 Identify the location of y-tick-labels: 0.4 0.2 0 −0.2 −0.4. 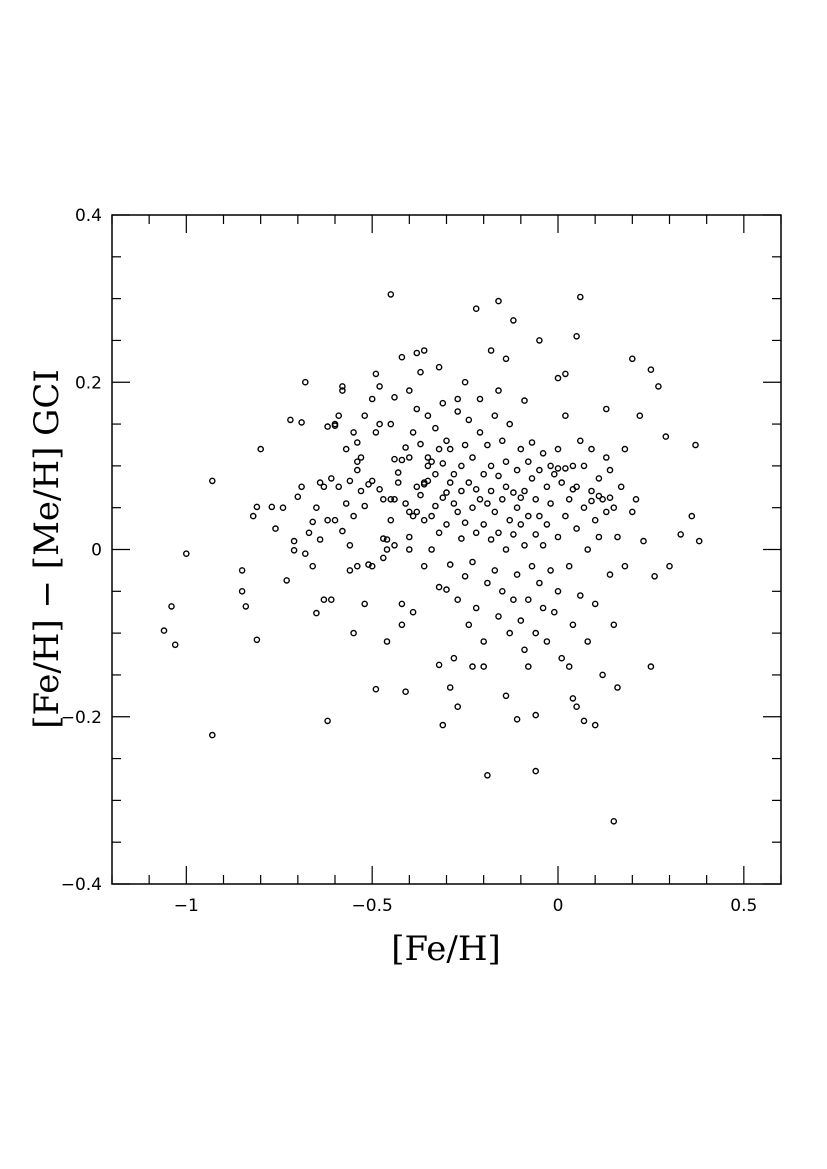
(81, 550).